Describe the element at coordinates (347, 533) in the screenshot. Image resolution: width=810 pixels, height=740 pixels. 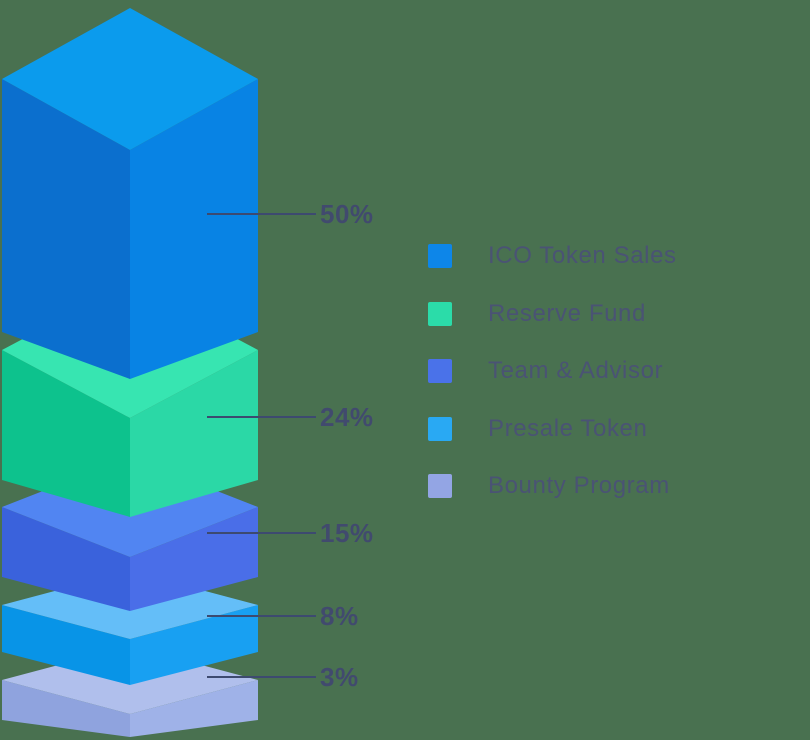
I see `percent-label-team-advisor: 15%` at that location.